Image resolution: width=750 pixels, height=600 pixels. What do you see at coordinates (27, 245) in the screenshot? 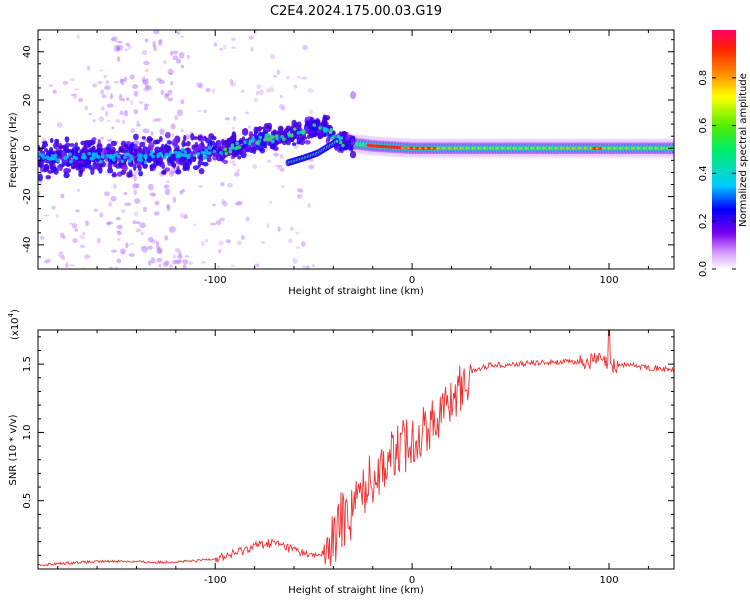
I see `spectrogram-y-tick-label: -40` at bounding box center [27, 245].